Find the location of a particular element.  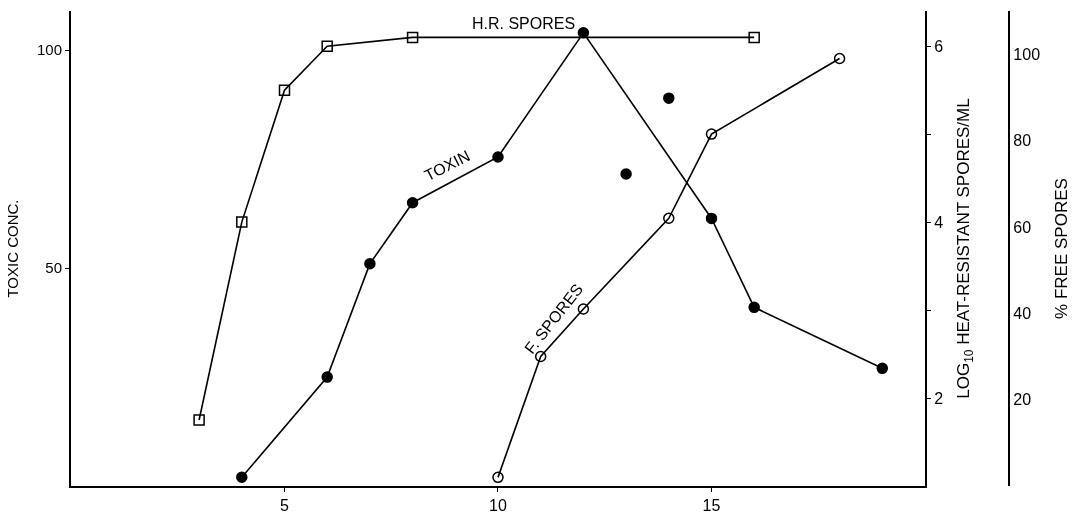

x-tick-label: 5 is located at coordinates (285, 506).